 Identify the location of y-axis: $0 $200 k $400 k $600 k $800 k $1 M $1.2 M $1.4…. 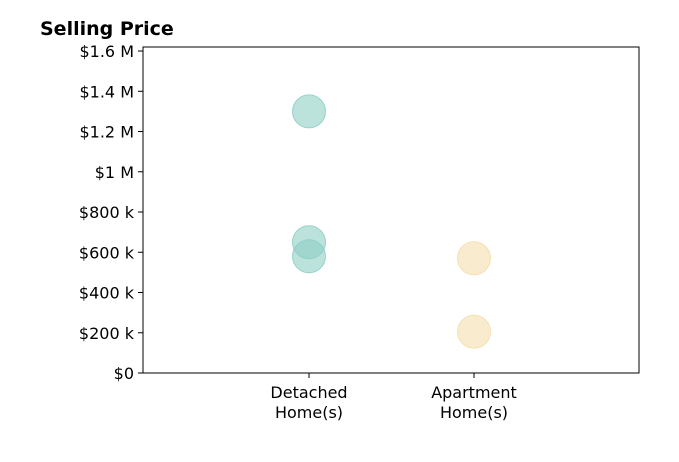
(111, 212).